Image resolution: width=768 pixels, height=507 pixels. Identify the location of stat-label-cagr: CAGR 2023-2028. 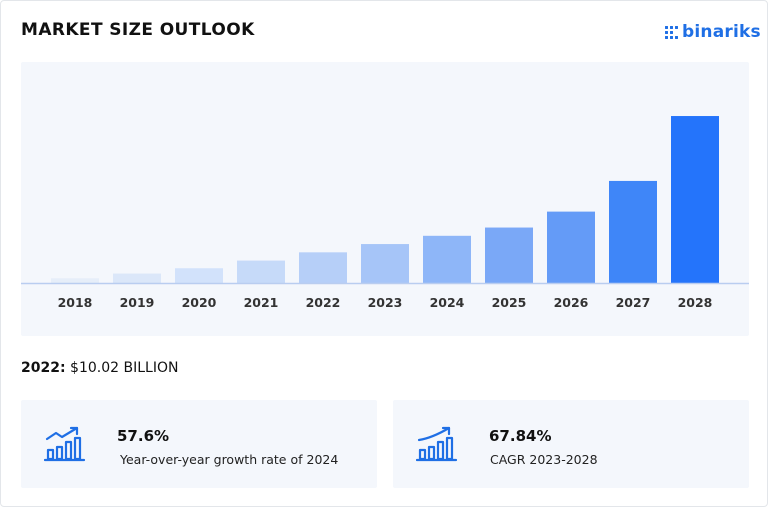
(544, 459).